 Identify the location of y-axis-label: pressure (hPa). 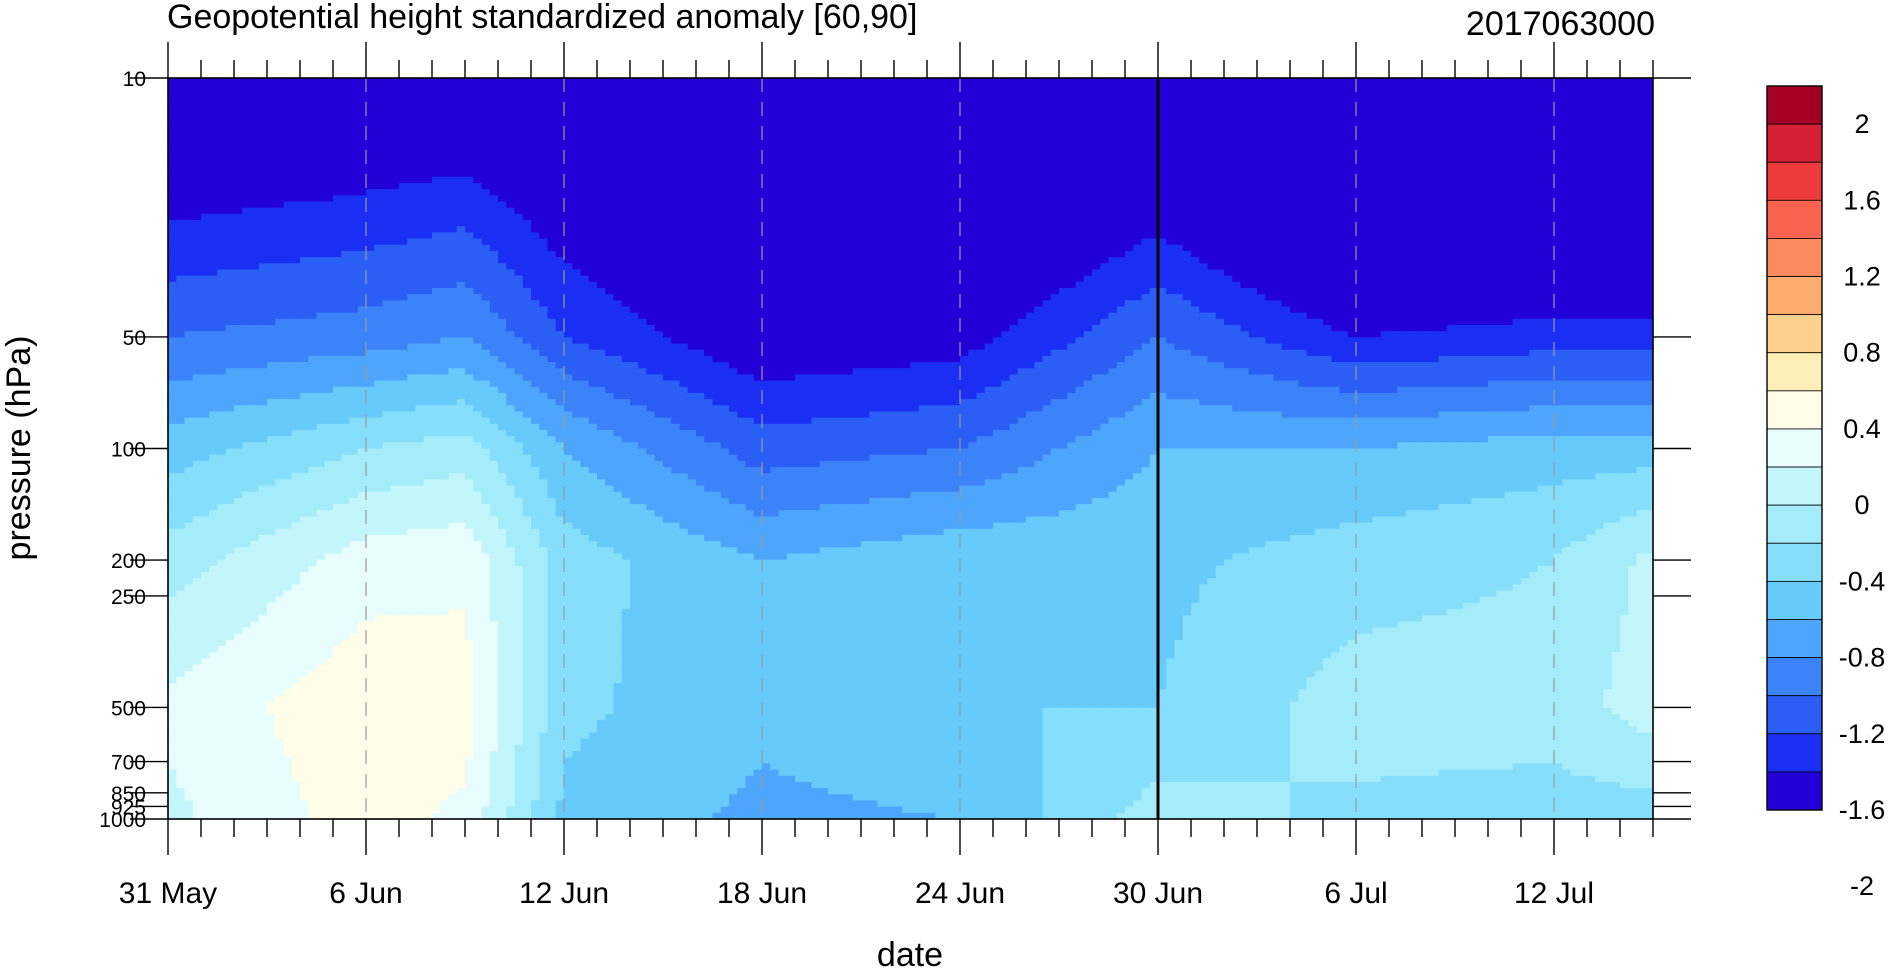
(19, 448).